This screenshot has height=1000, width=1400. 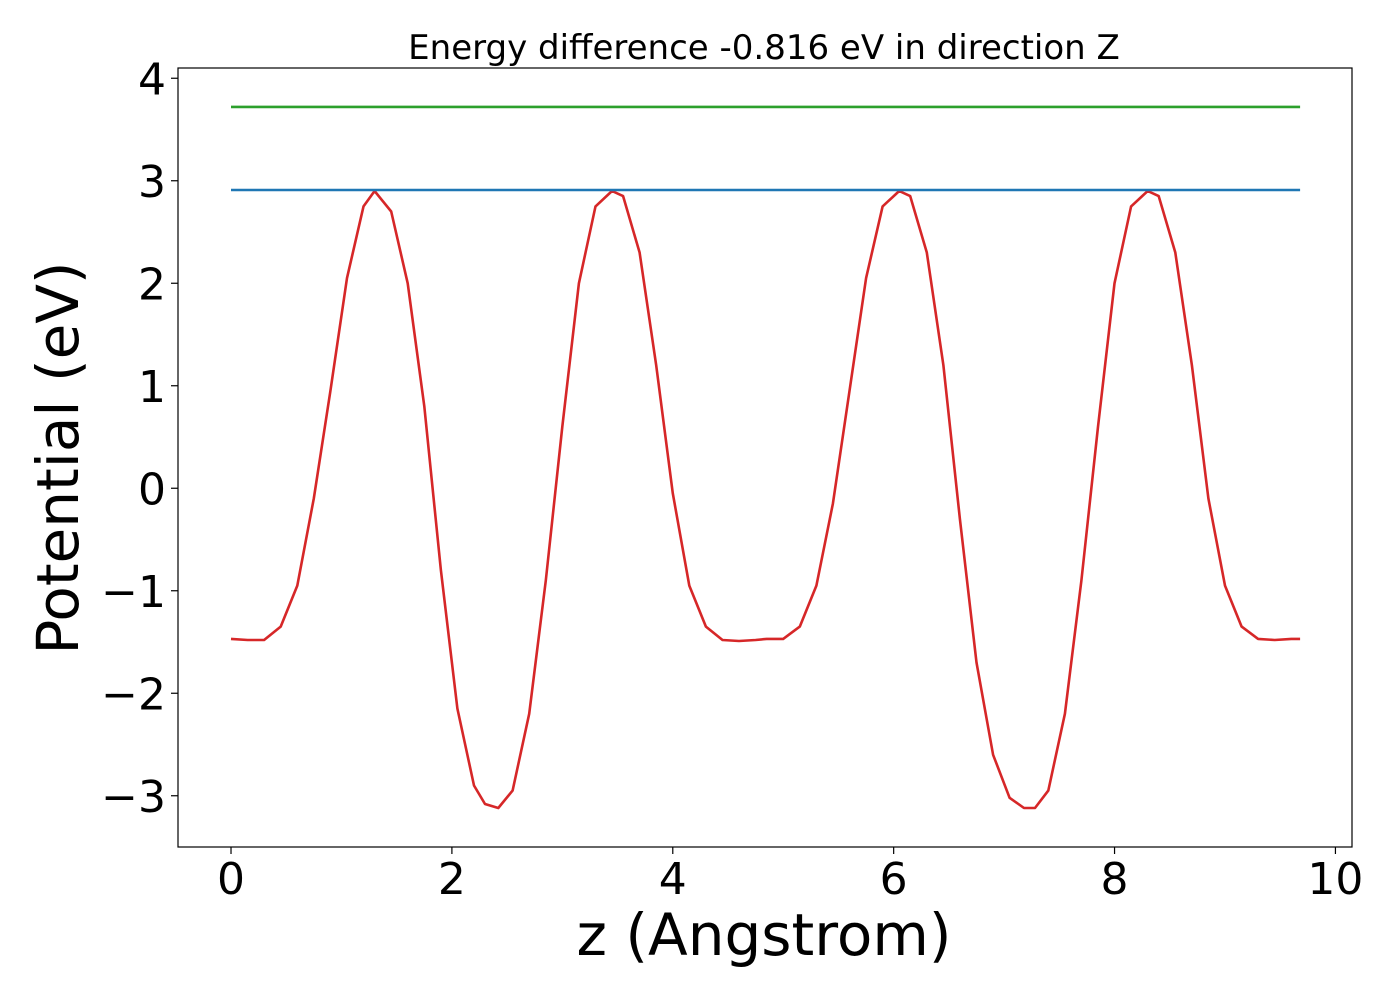 What do you see at coordinates (231, 879) in the screenshot?
I see `x-tick-label: 0` at bounding box center [231, 879].